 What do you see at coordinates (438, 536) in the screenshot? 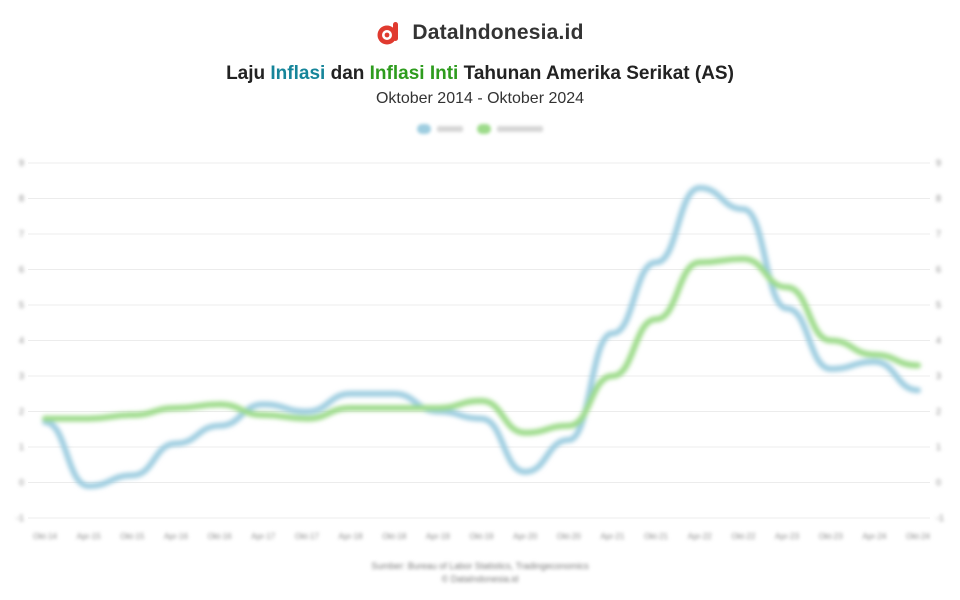
I see `x-tick-label: Apr-19` at bounding box center [438, 536].